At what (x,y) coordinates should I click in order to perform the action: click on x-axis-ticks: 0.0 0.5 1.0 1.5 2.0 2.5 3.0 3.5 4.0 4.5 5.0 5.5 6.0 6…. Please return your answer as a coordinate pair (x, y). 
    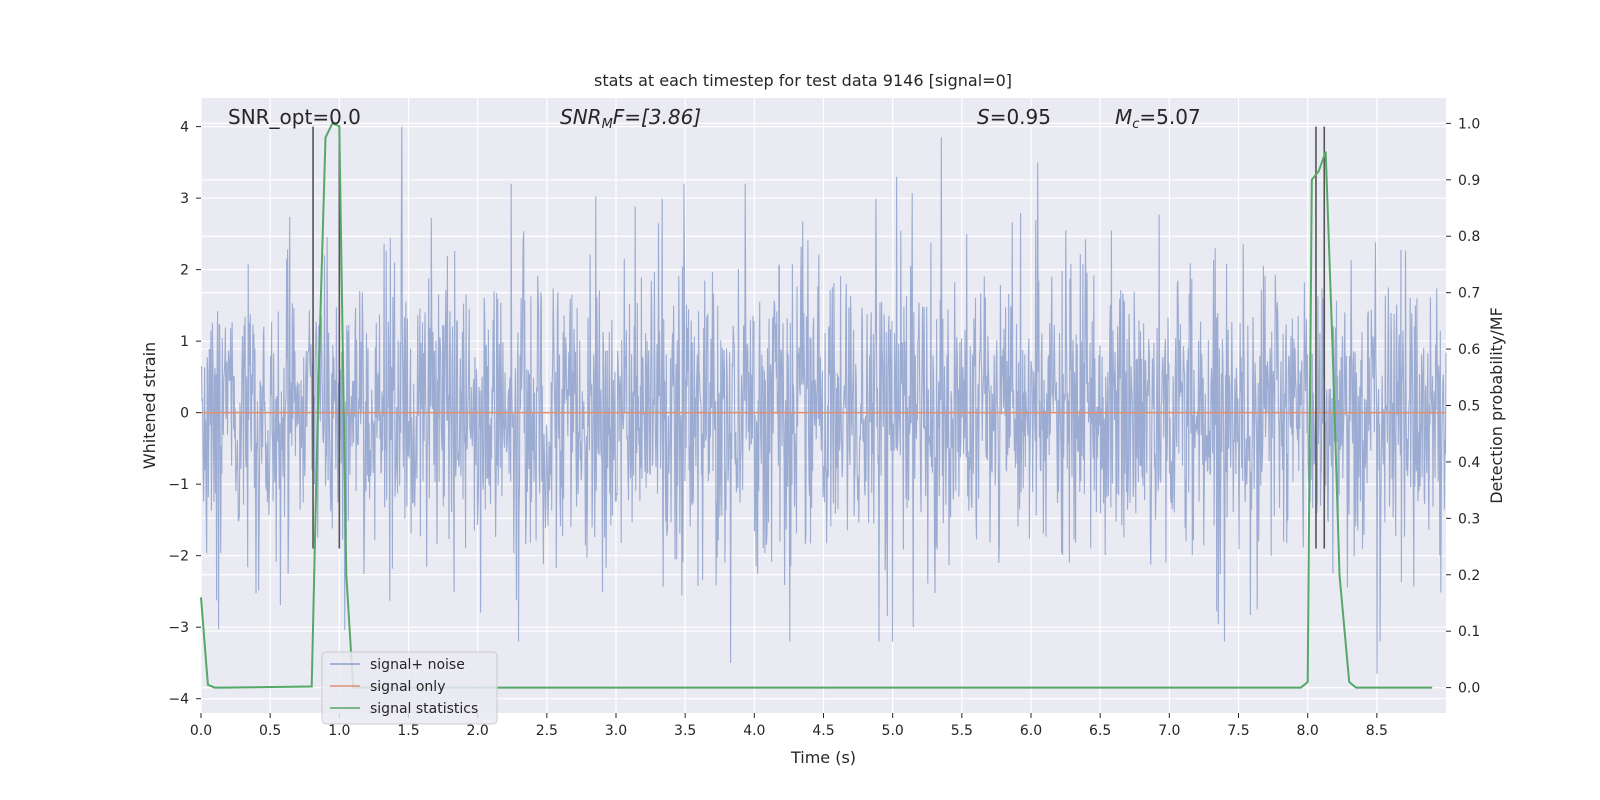
    Looking at the image, I should click on (789, 726).